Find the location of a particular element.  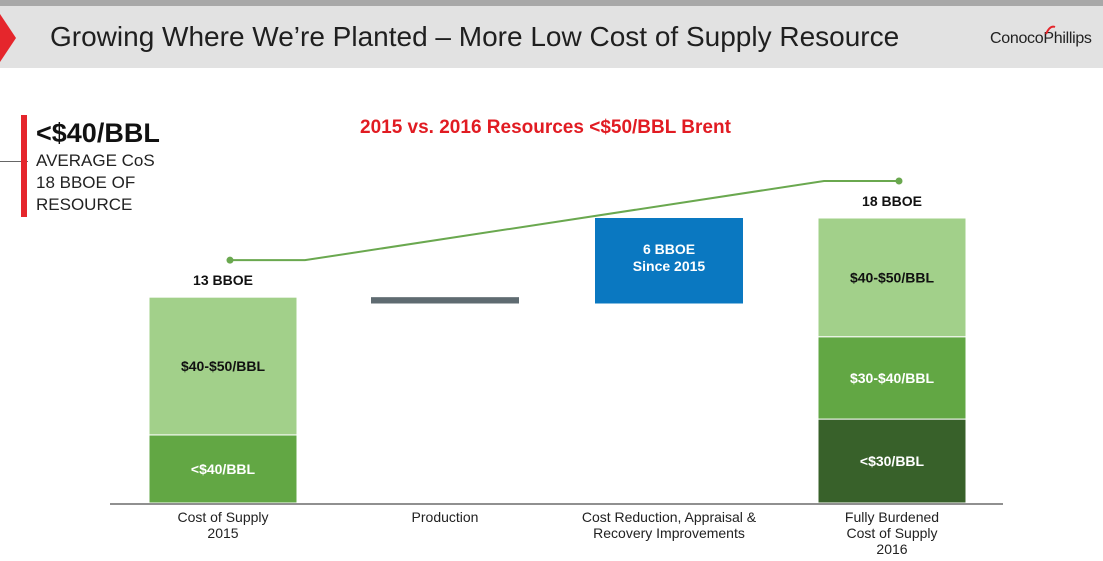

floating-bar-label-2-1: Since 2015 is located at coordinates (669, 266).